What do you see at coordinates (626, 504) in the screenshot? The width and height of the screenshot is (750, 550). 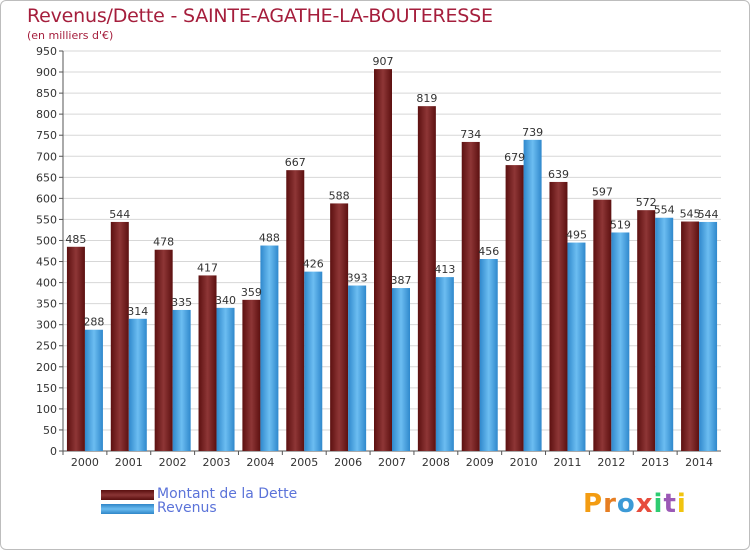 I see `logo-letter: o` at bounding box center [626, 504].